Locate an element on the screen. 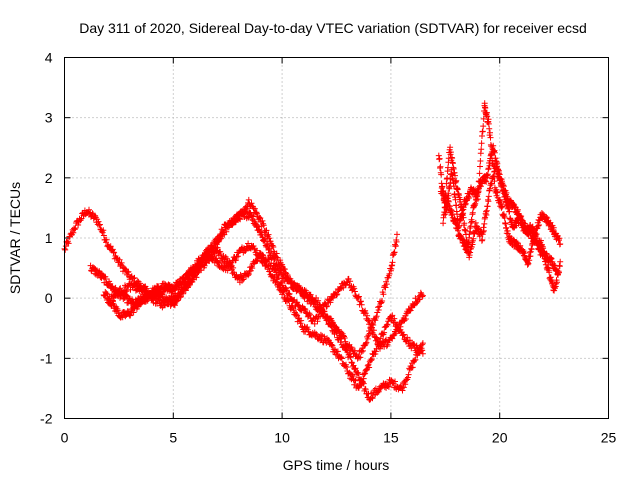 The image size is (640, 480). x-tick-label: 10 is located at coordinates (282, 438).